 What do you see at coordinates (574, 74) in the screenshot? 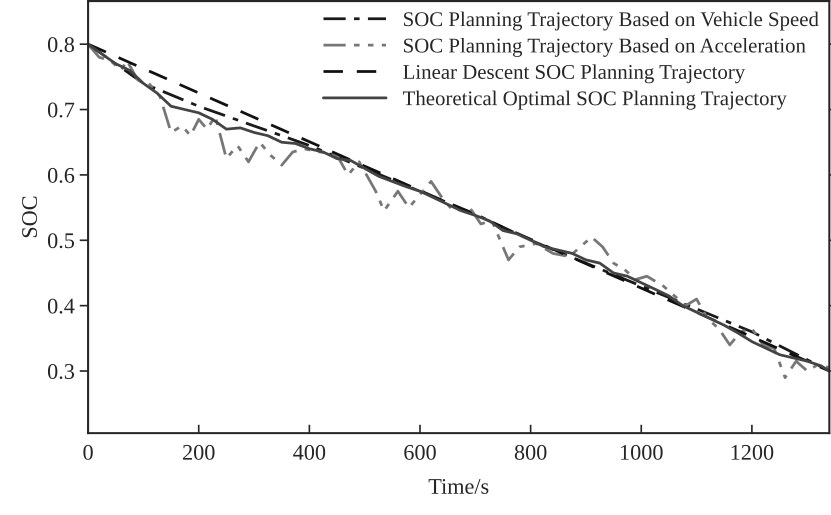
I see `legend-label: Linear Descent SOC Planning Trajectory` at bounding box center [574, 74].